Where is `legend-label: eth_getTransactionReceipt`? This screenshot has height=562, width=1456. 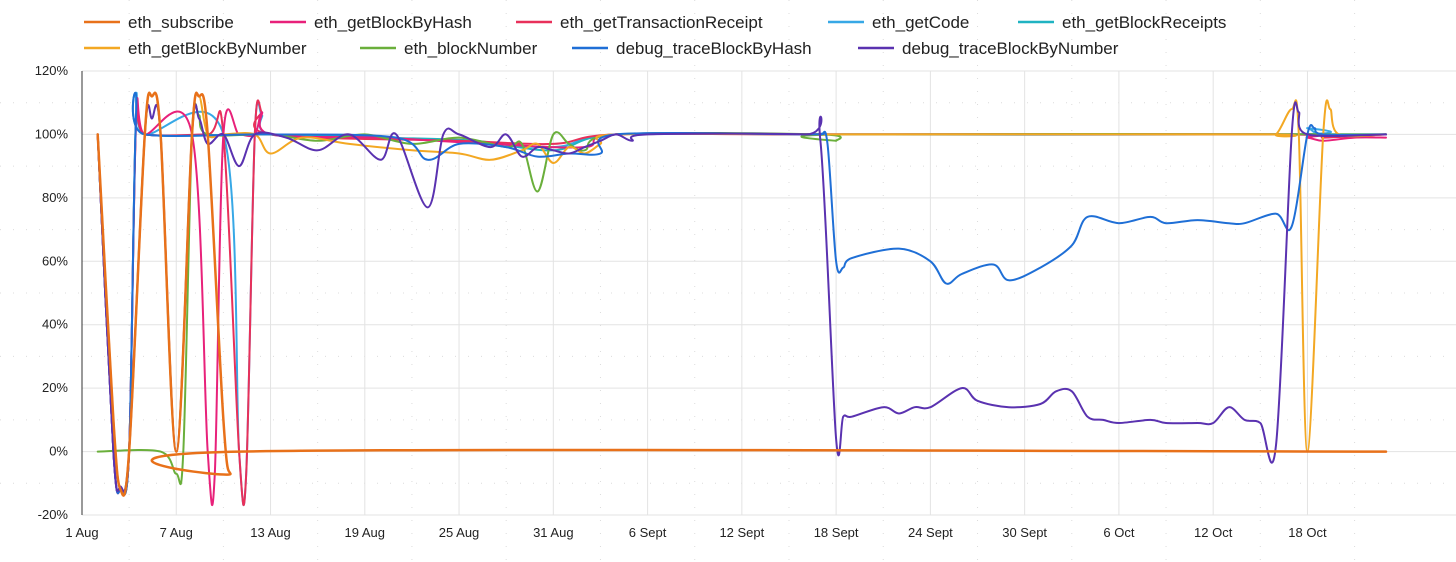
legend-label: eth_getTransactionReceipt is located at coordinates (661, 22).